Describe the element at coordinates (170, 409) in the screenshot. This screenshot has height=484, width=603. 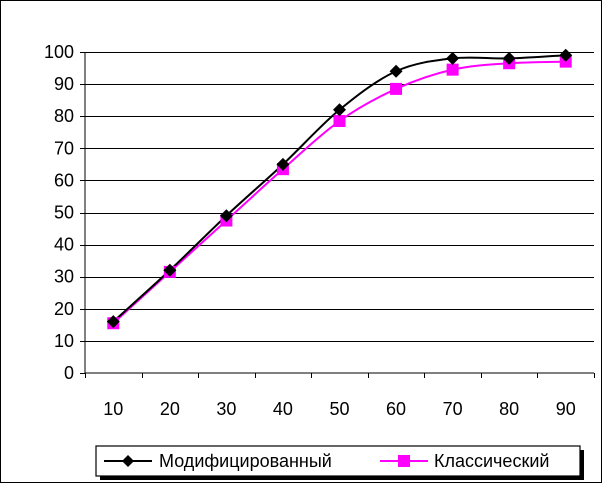
I see `x-tick-label: 20` at that location.